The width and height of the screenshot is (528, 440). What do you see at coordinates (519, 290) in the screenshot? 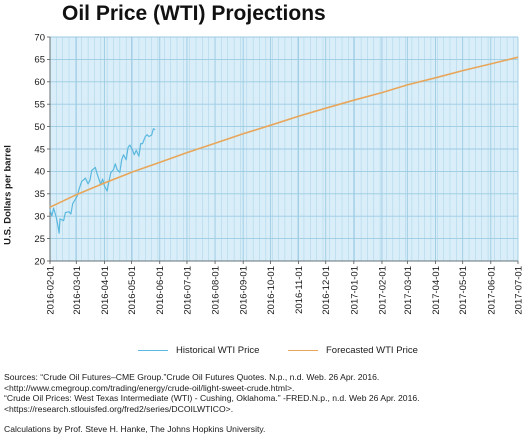
I see `x-tick-label: 2017-07-01` at bounding box center [519, 290].